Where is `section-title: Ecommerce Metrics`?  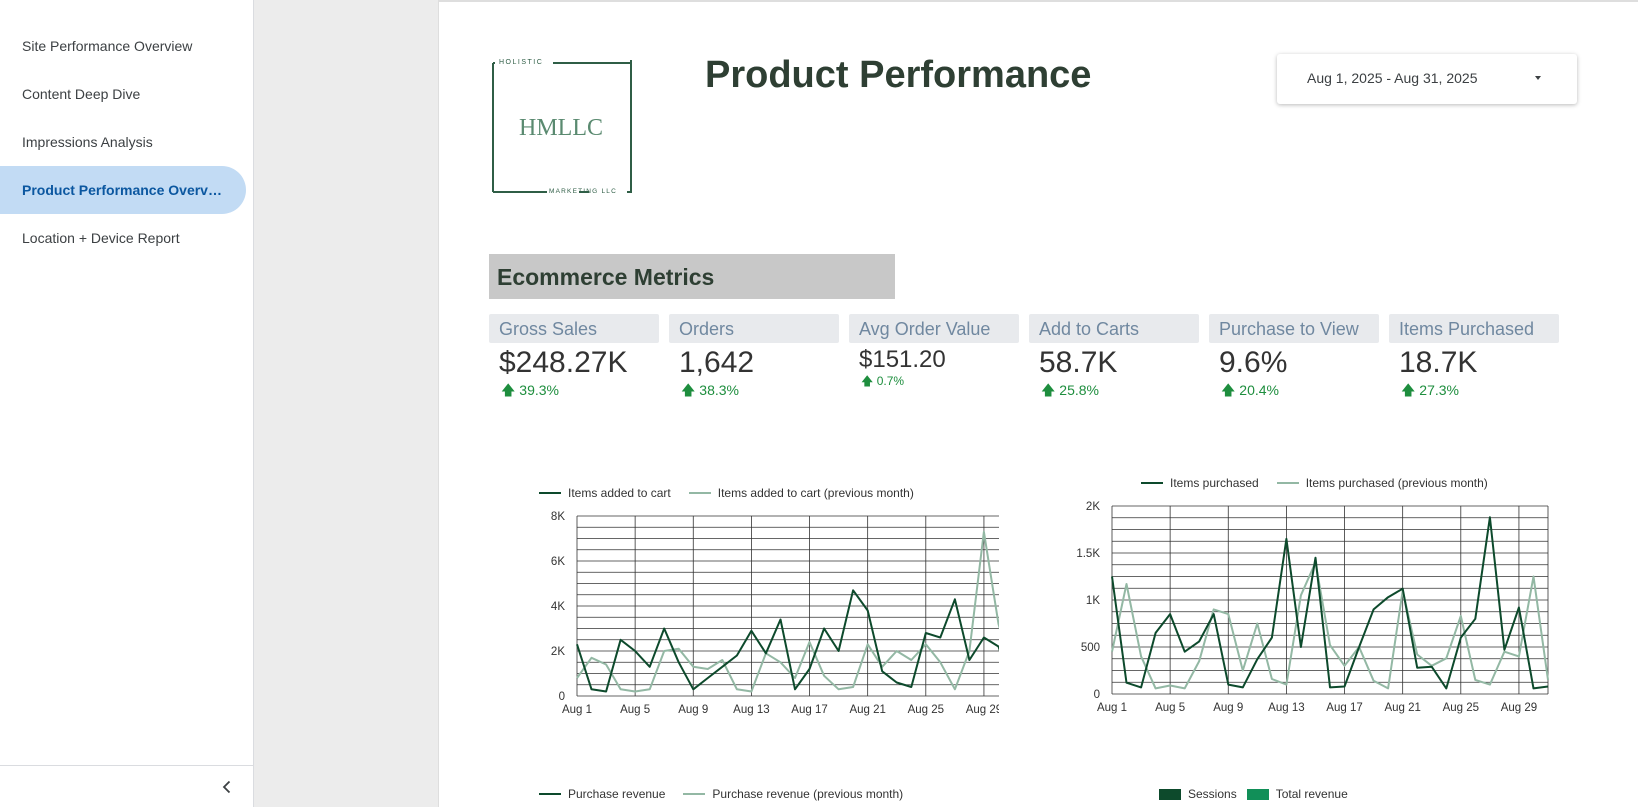
section-title: Ecommerce Metrics is located at coordinates (606, 277).